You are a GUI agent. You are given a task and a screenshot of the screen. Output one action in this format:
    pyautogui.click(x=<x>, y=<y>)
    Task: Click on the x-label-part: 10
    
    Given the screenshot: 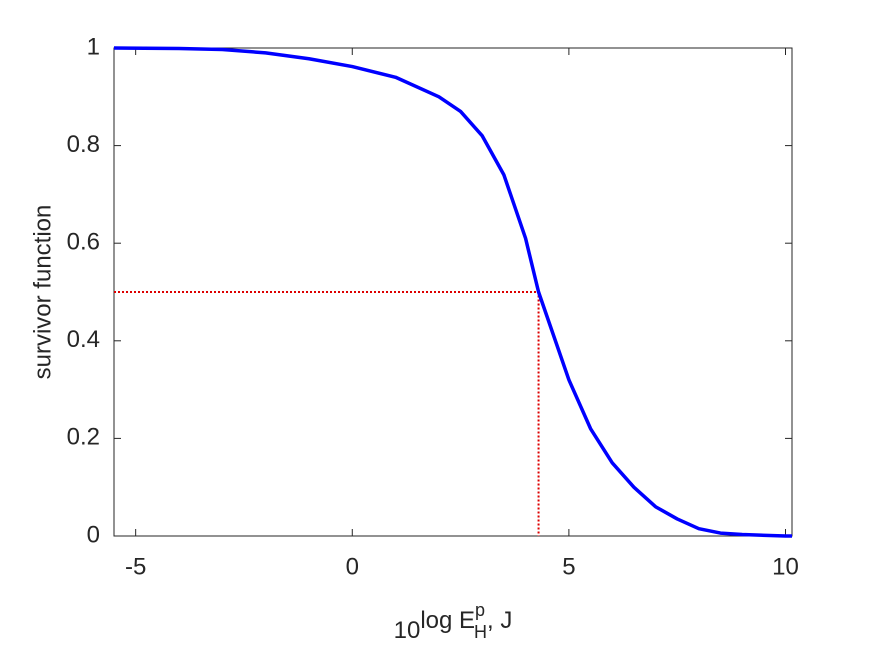 What is the action you would take?
    pyautogui.click(x=407, y=630)
    